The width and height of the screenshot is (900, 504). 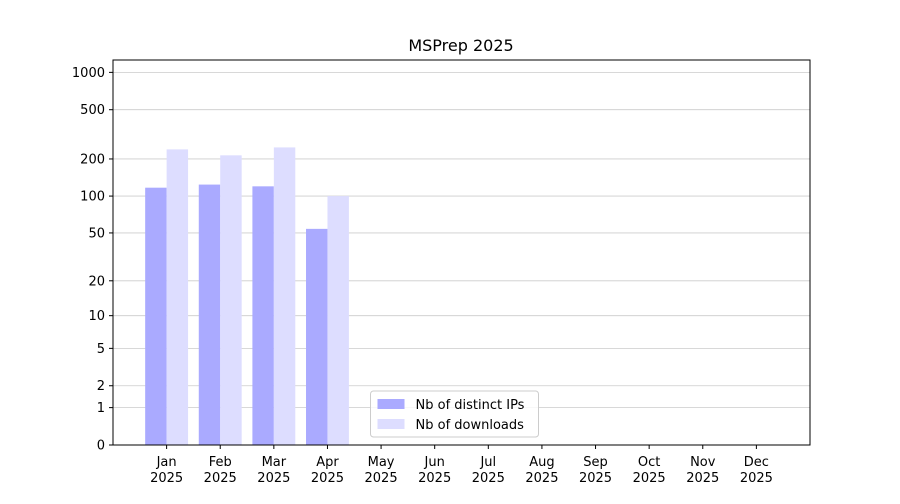 I want to click on y-tick-label: 5, so click(x=101, y=349).